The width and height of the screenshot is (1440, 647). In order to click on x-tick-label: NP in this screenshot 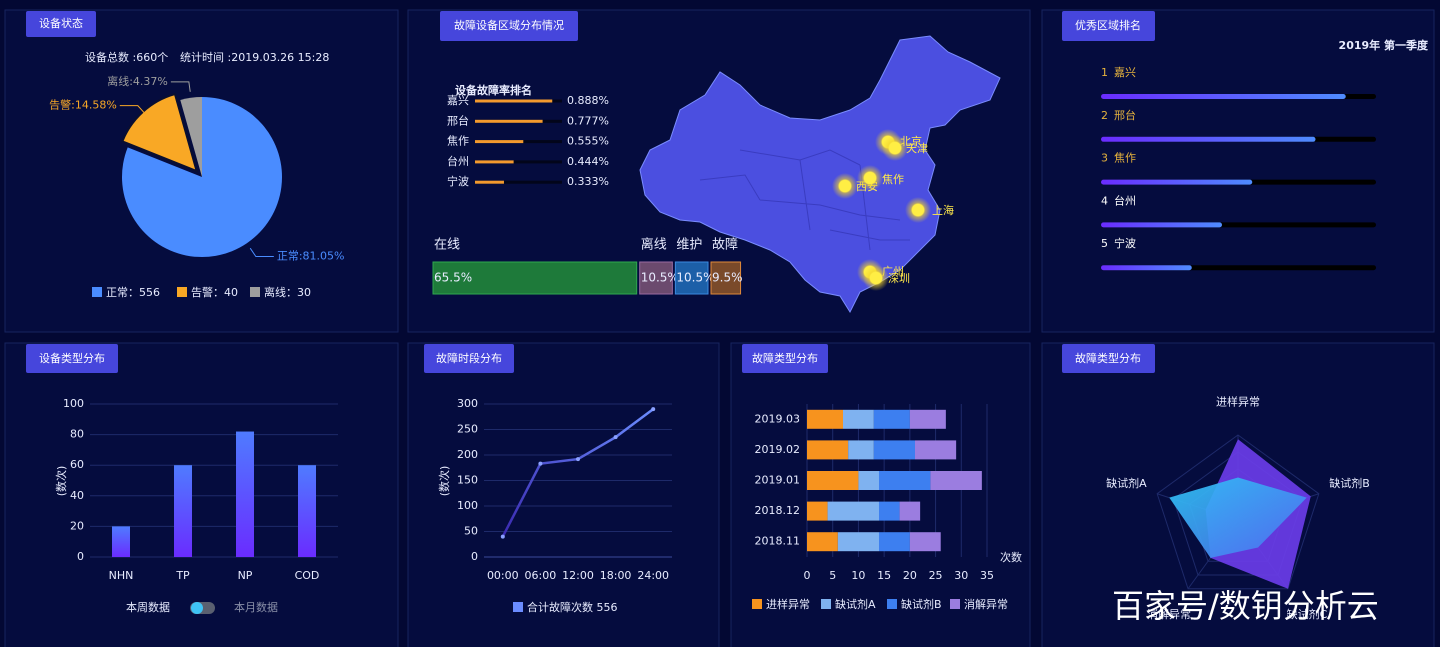, I will do `click(245, 575)`.